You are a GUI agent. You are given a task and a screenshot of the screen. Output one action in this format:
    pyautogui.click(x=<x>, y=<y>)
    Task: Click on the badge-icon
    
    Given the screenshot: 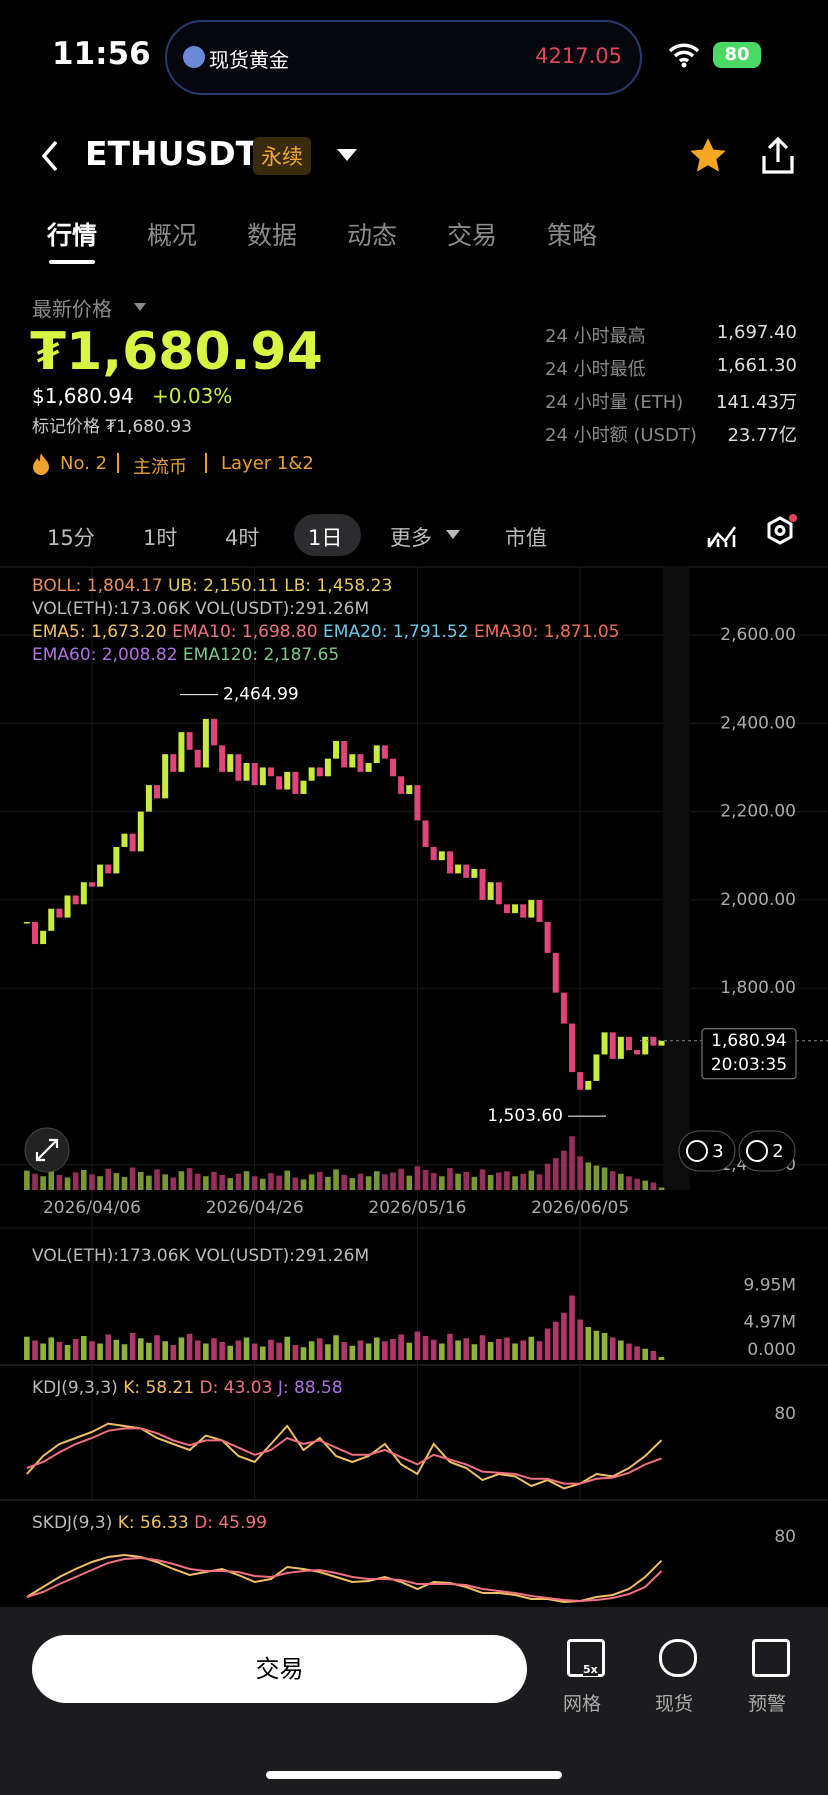 What is the action you would take?
    pyautogui.click(x=757, y=1151)
    